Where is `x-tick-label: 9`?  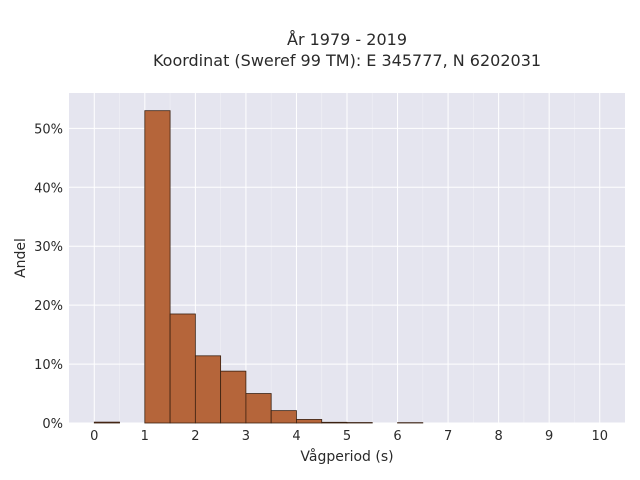 x-tick-label: 9 is located at coordinates (549, 436).